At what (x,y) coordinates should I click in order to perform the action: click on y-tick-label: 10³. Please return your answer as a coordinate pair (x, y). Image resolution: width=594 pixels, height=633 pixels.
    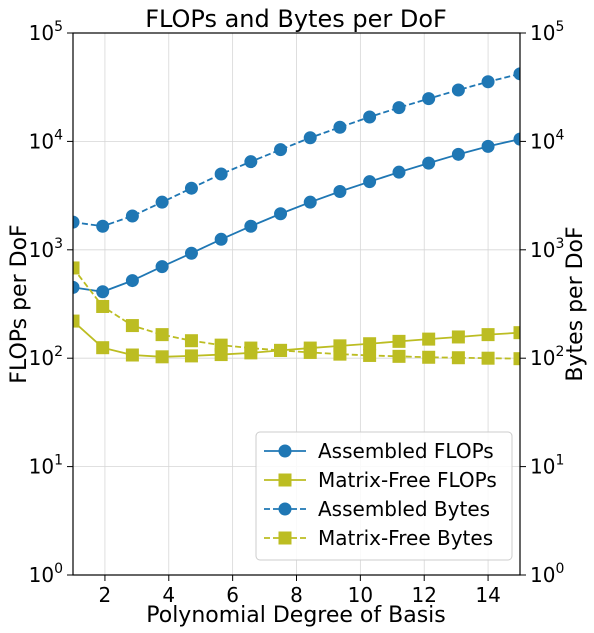
    Looking at the image, I should click on (46, 249).